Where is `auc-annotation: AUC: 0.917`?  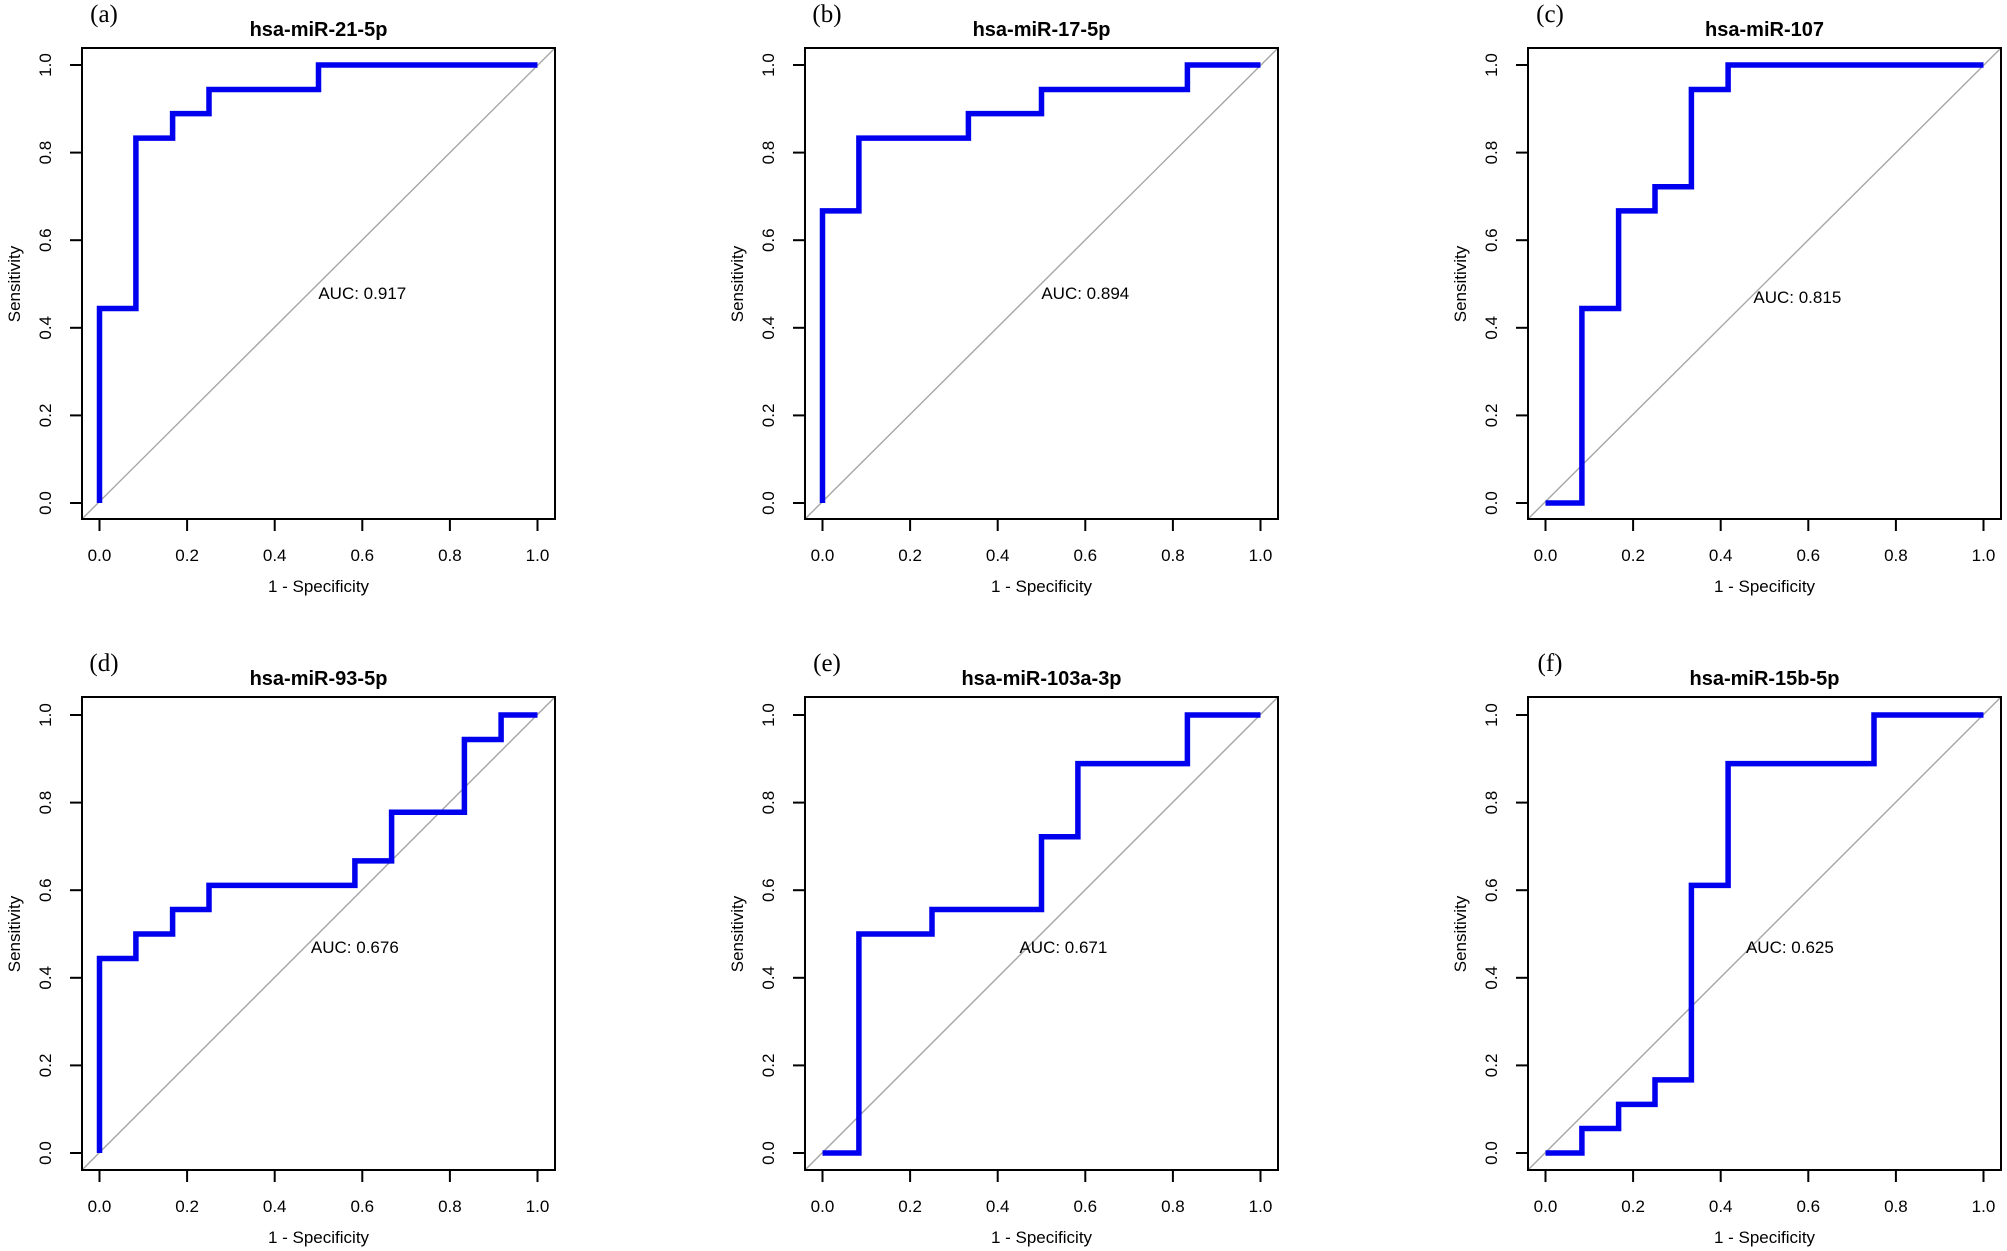
auc-annotation: AUC: 0.917 is located at coordinates (362, 293).